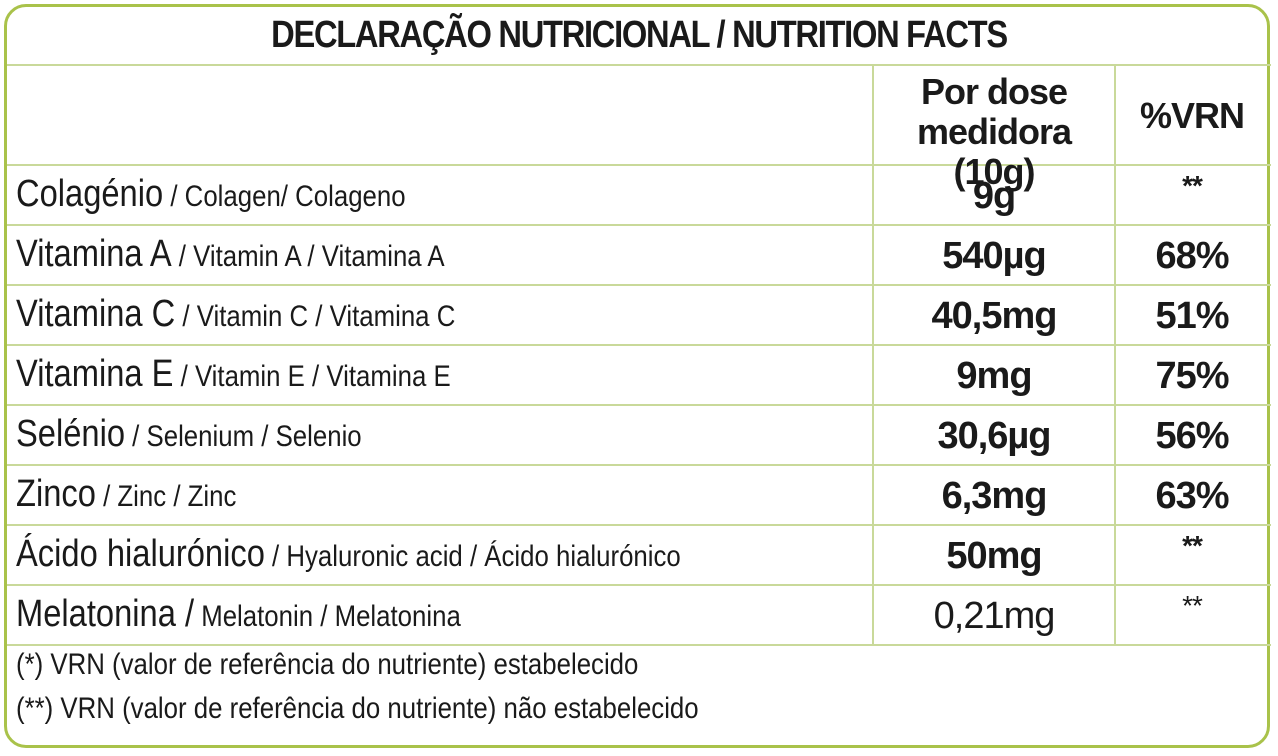  What do you see at coordinates (994, 496) in the screenshot?
I see `nutrient-amount: 6,3mg` at bounding box center [994, 496].